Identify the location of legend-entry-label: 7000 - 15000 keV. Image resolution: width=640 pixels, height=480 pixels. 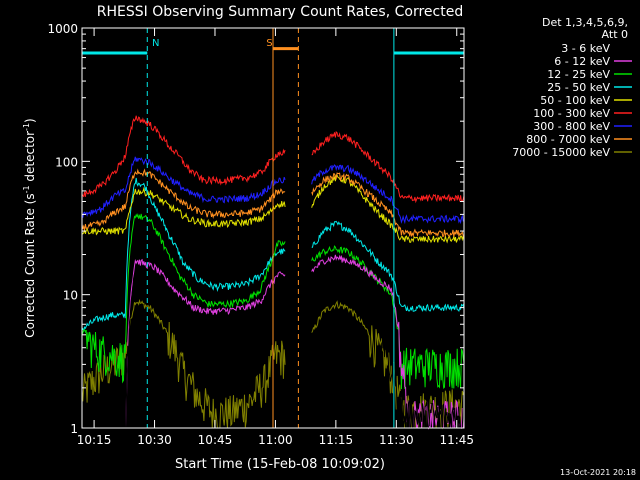
(561, 152).